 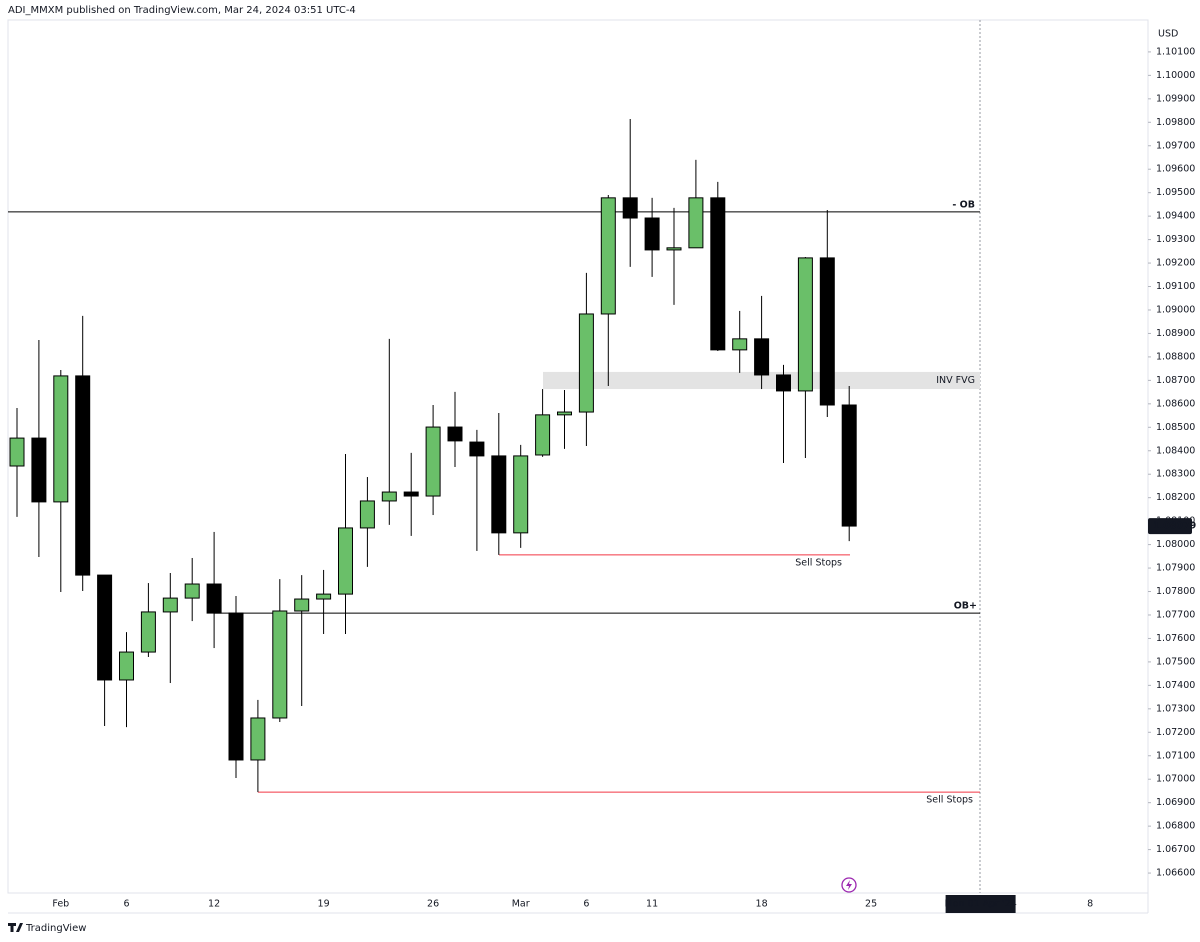 I want to click on y-tick-label: 1.08200, so click(x=1175, y=497).